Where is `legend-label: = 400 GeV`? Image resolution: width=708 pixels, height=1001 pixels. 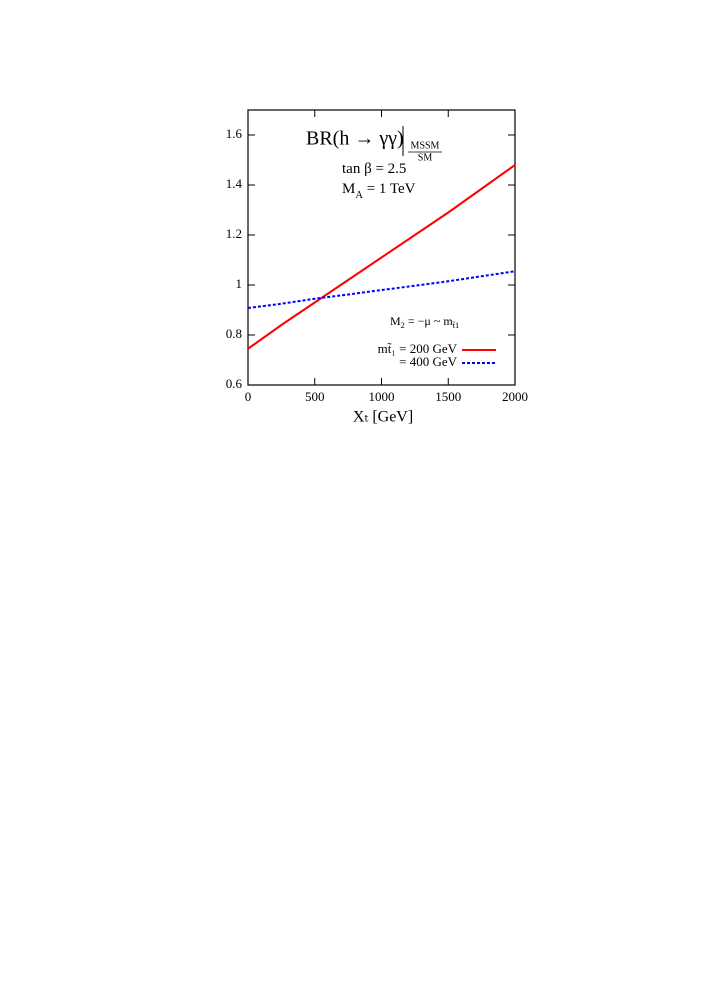 legend-label: = 400 GeV is located at coordinates (428, 361).